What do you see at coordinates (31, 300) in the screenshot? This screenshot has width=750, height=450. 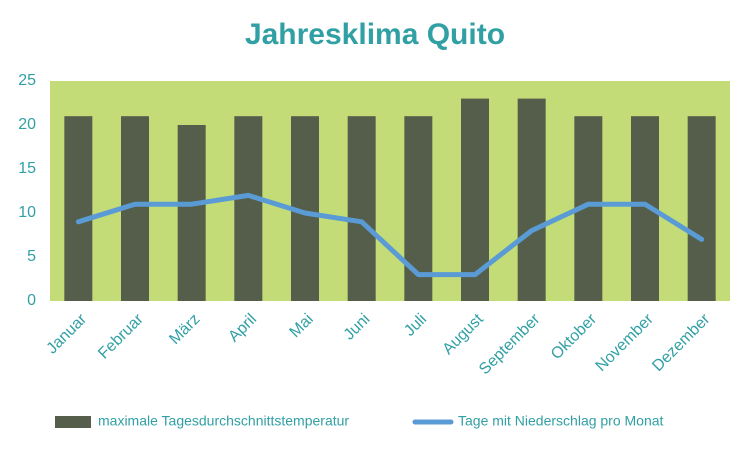 I see `y-tick-label: 0` at bounding box center [31, 300].